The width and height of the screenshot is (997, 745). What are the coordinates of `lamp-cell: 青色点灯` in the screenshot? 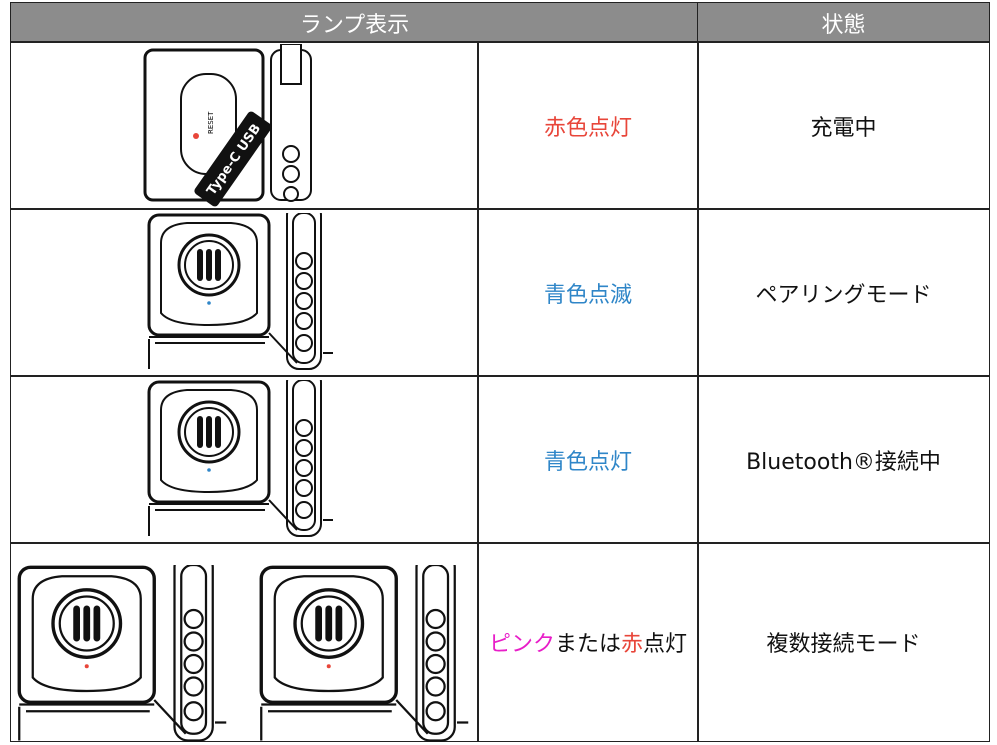 It's located at (588, 459).